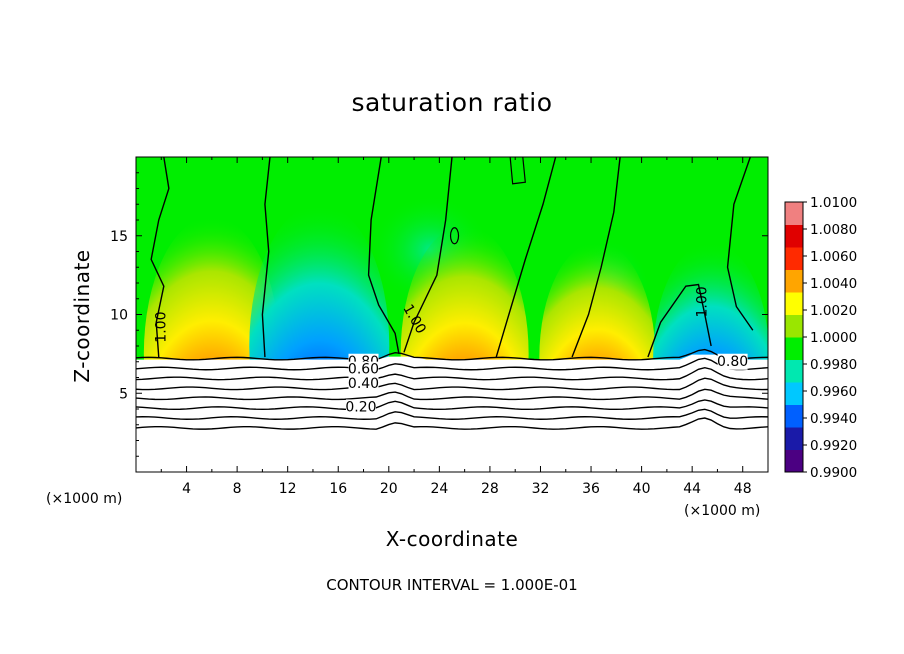 Image resolution: width=904 pixels, height=654 pixels. What do you see at coordinates (833, 284) in the screenshot?
I see `colorbar-tick-label: 1.0040` at bounding box center [833, 284].